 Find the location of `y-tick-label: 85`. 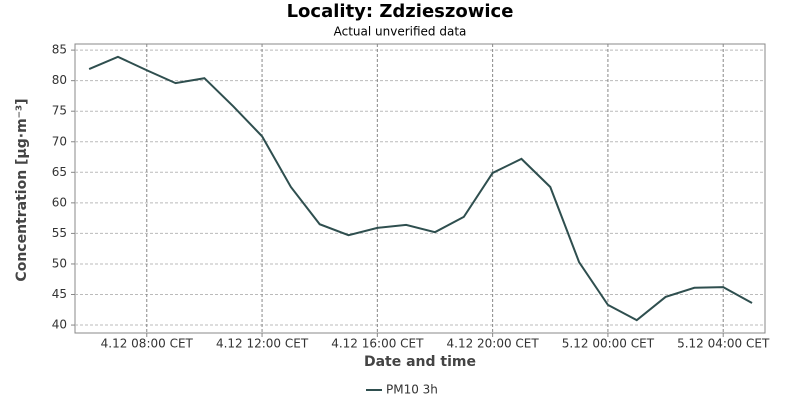

y-tick-label: 85 is located at coordinates (59, 50).